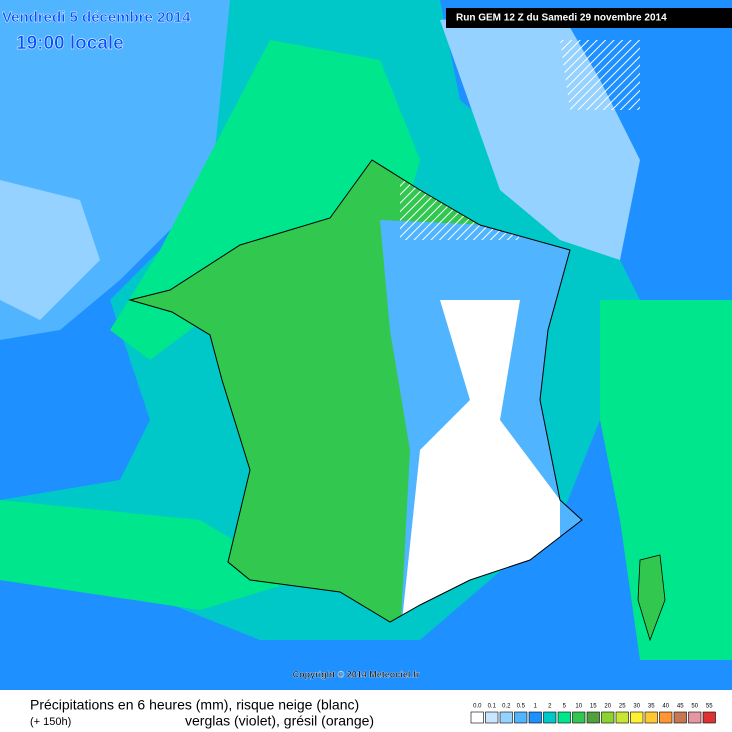 The height and width of the screenshot is (732, 732). What do you see at coordinates (477, 707) in the screenshot?
I see `legend-label: 0.0` at bounding box center [477, 707].